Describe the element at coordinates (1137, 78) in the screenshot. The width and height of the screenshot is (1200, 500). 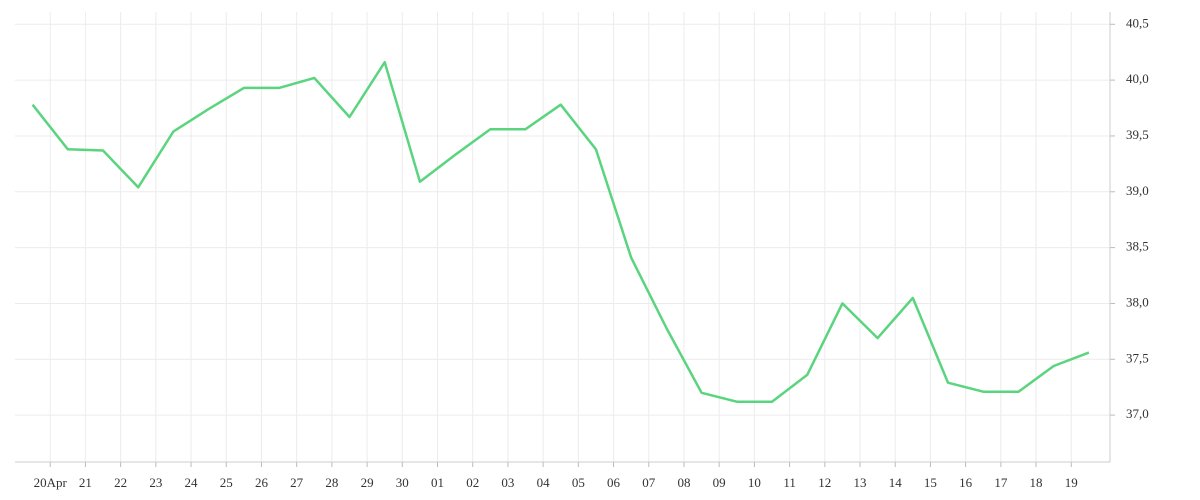
I see `y-tick-label: 40,0` at that location.